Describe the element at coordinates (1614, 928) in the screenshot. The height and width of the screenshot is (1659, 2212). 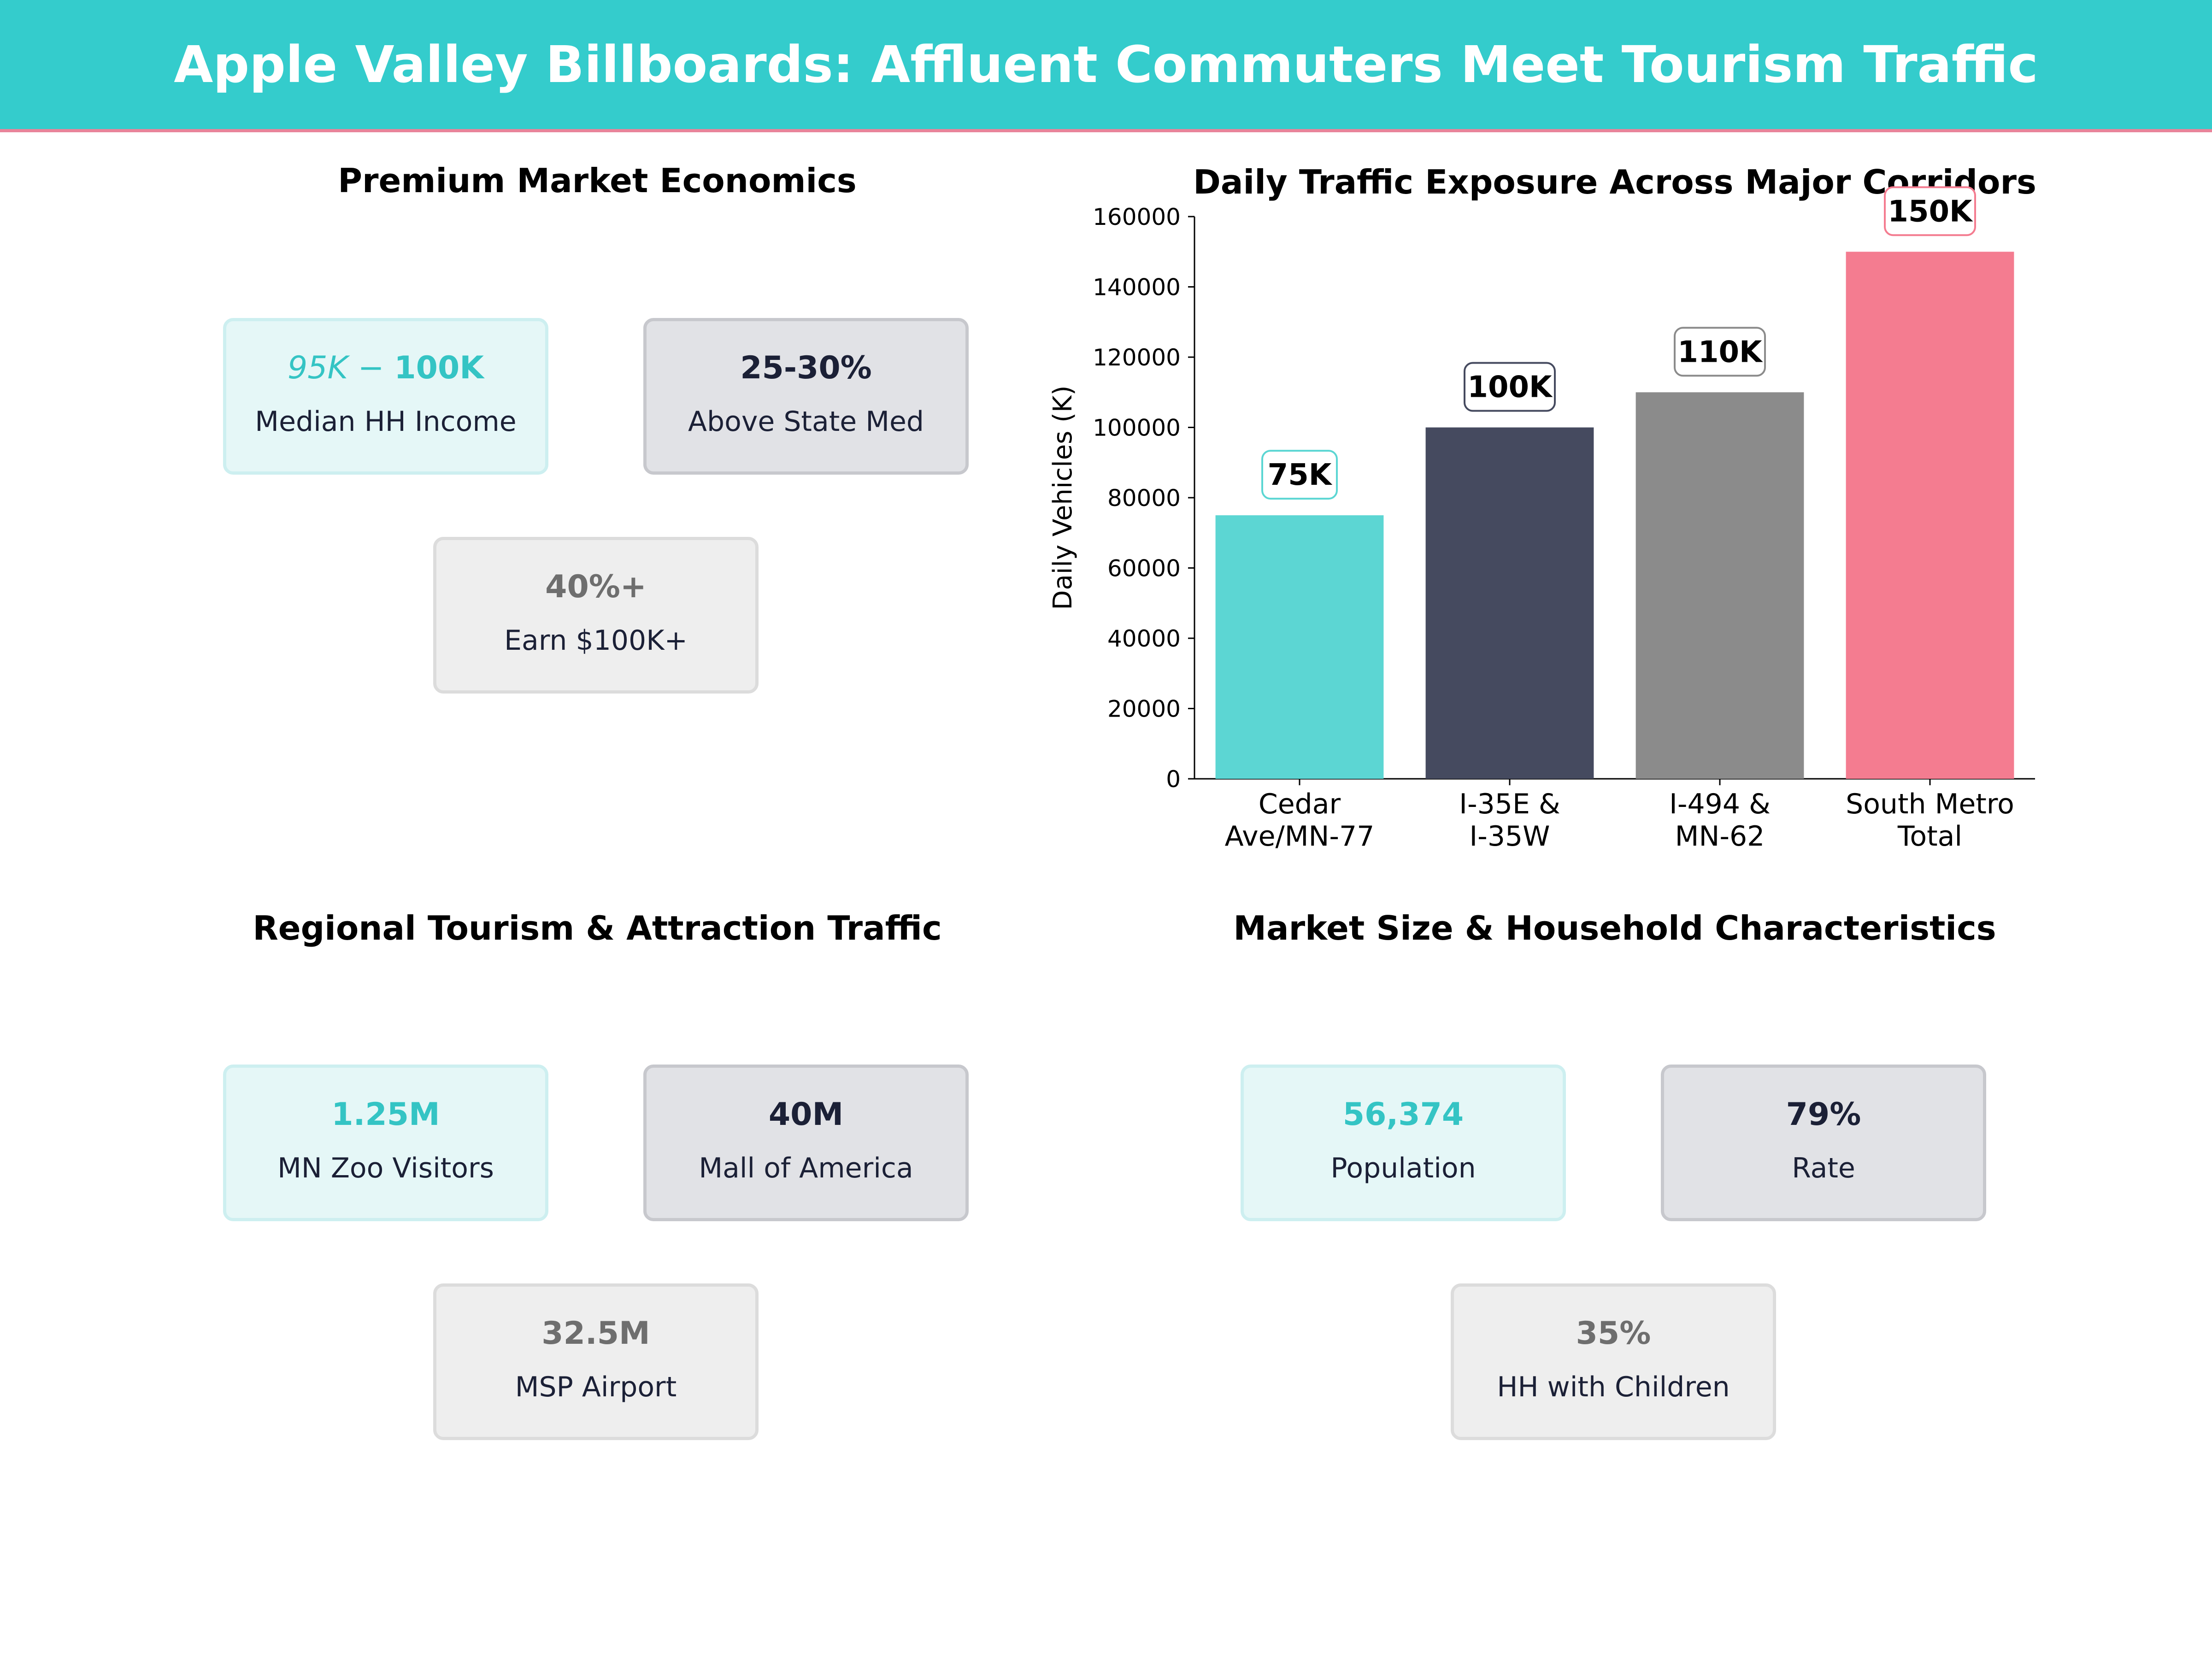
I see `market-panel-title: Market Size & Household Characteristics` at that location.